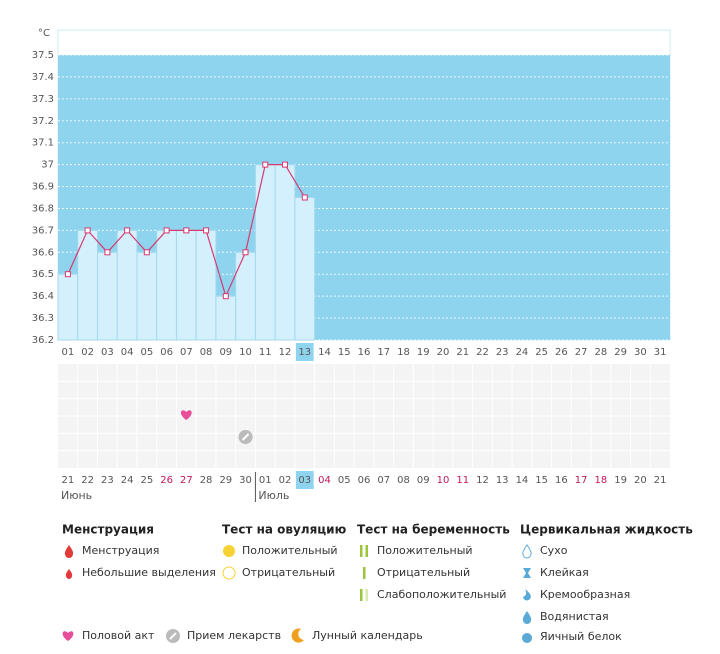  I want to click on calendar-day: 28, so click(206, 480).